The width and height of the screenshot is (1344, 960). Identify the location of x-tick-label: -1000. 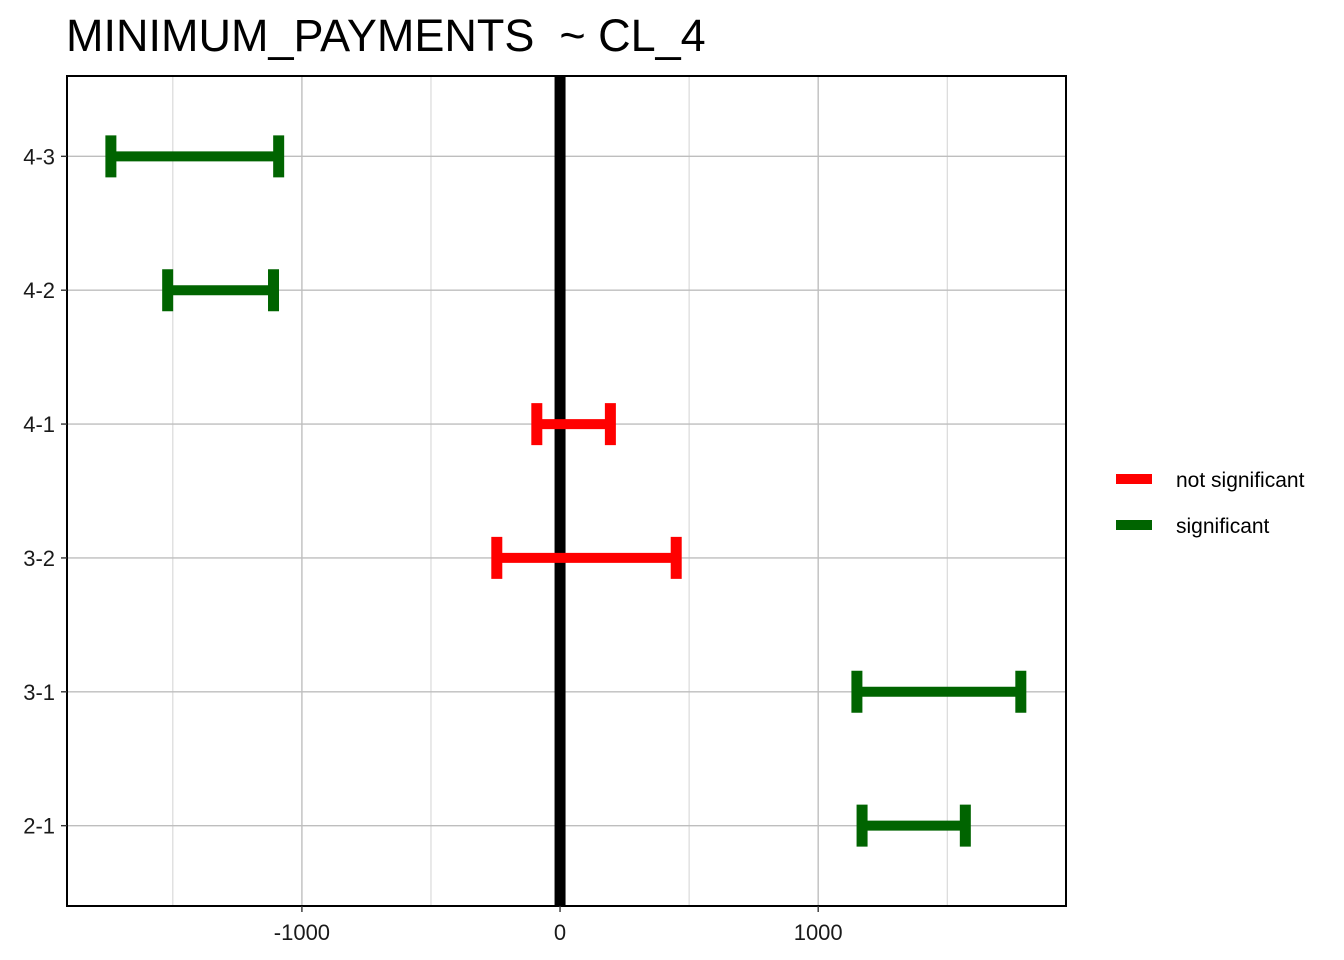
(302, 932).